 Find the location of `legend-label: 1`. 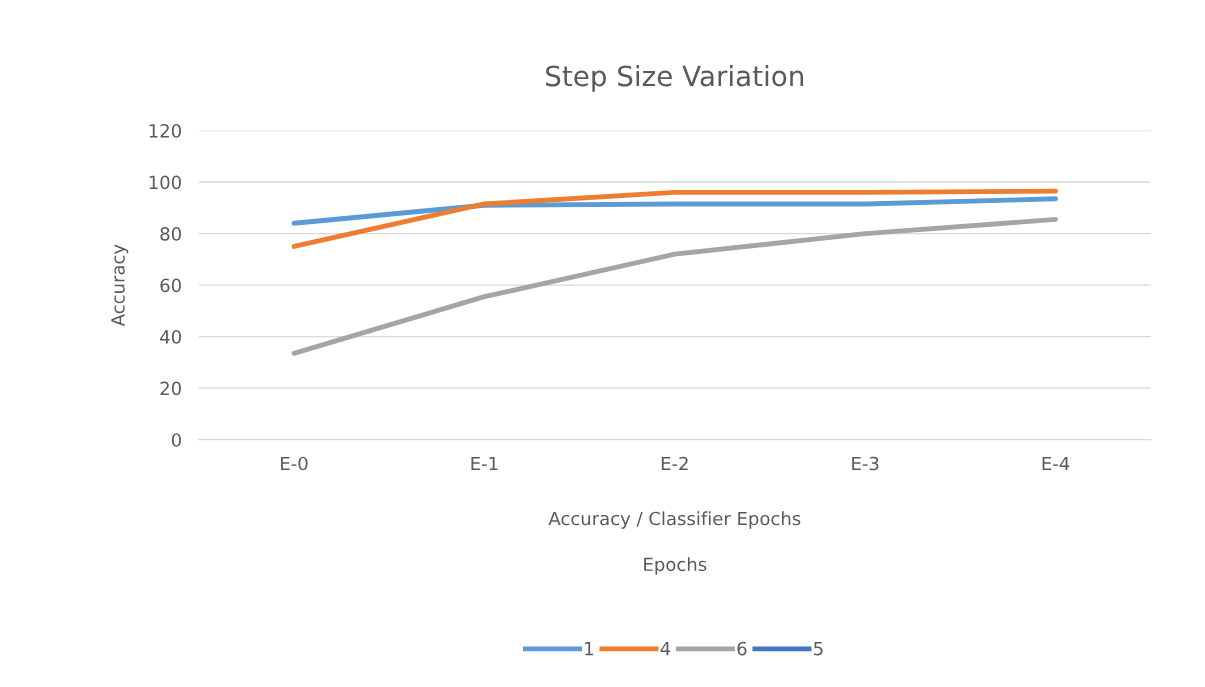

legend-label: 1 is located at coordinates (589, 648).